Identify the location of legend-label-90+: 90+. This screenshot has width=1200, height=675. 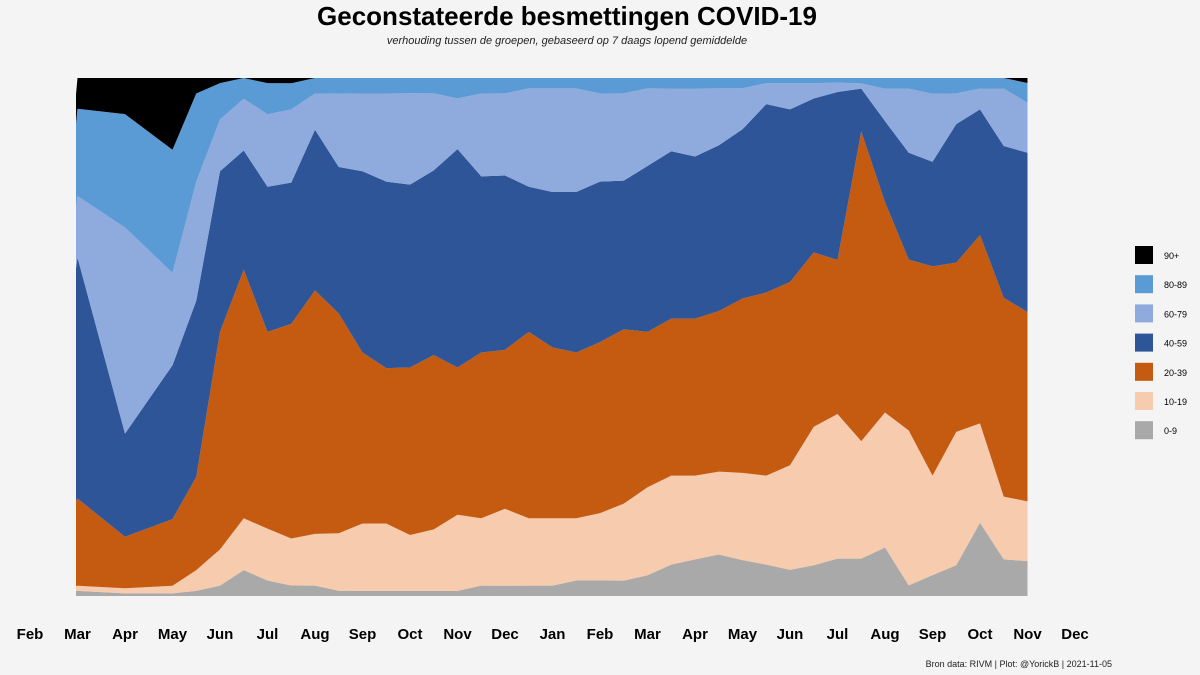
(1171, 256).